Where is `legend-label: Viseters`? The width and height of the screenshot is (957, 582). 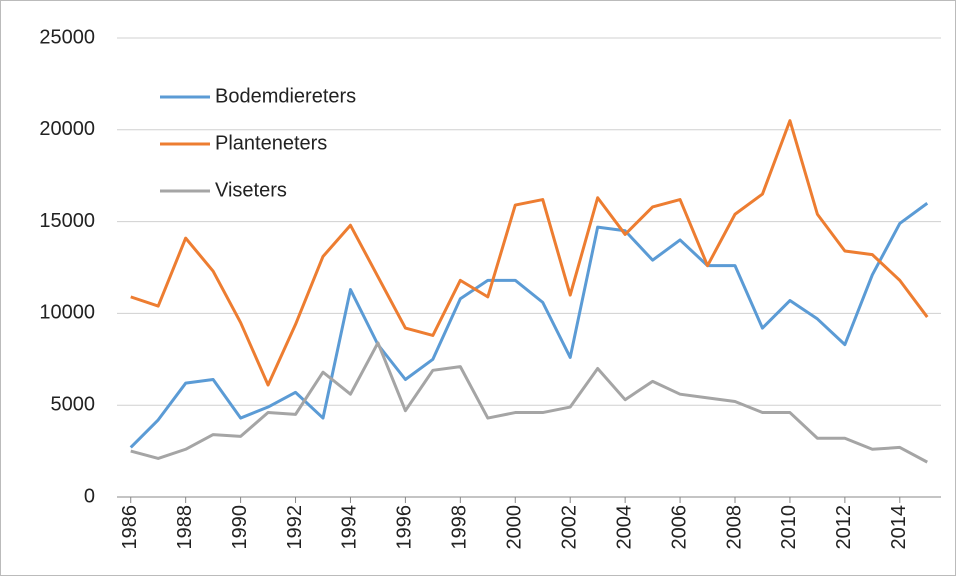
legend-label: Viseters is located at coordinates (251, 190).